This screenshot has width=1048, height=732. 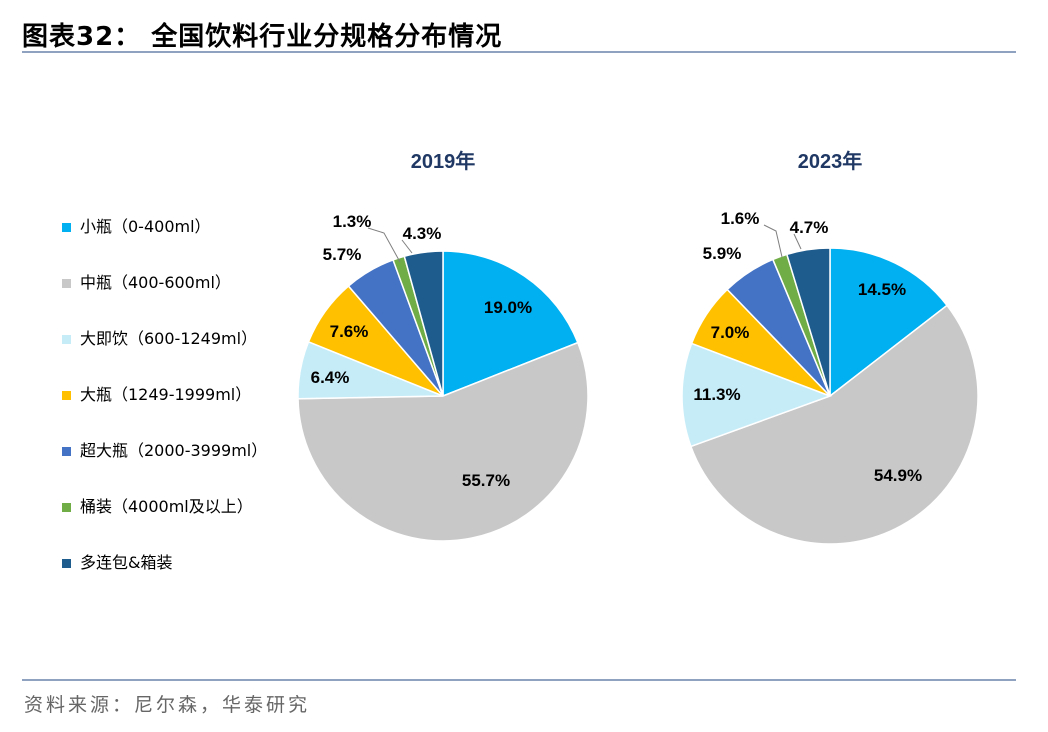 What do you see at coordinates (730, 332) in the screenshot?
I see `slice-label: 7.0%` at bounding box center [730, 332].